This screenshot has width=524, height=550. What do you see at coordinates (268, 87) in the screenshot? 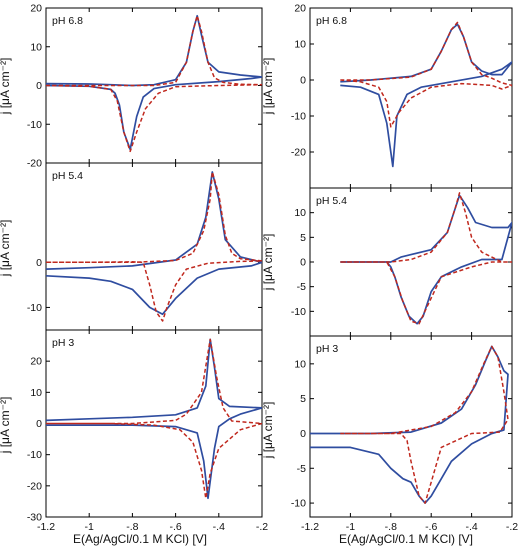
I see `y-axis-title-right-top: j [μA cm⁻²]` at bounding box center [268, 87].